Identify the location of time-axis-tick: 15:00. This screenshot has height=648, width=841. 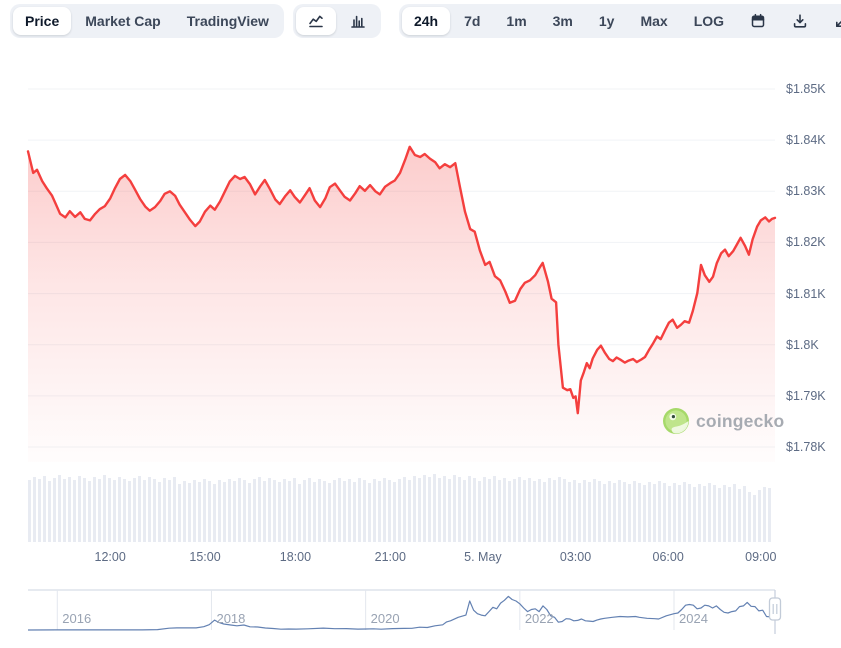
(205, 557).